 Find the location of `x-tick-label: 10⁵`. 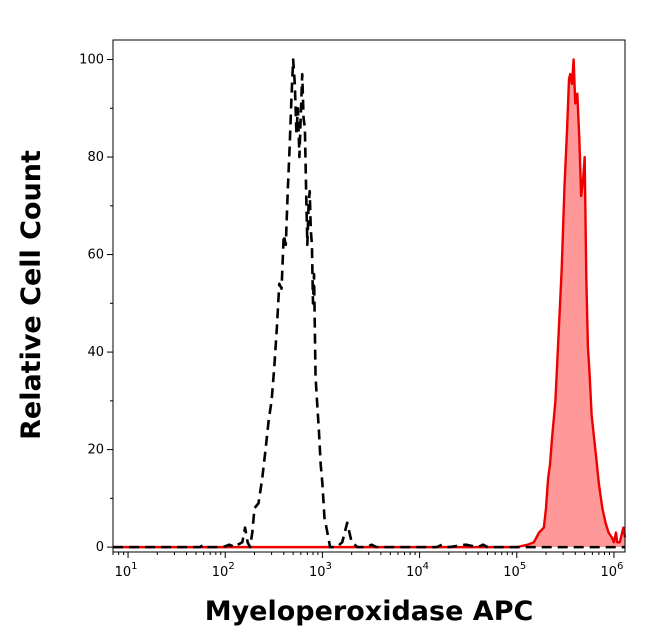

x-tick-label: 10⁵ is located at coordinates (514, 570).